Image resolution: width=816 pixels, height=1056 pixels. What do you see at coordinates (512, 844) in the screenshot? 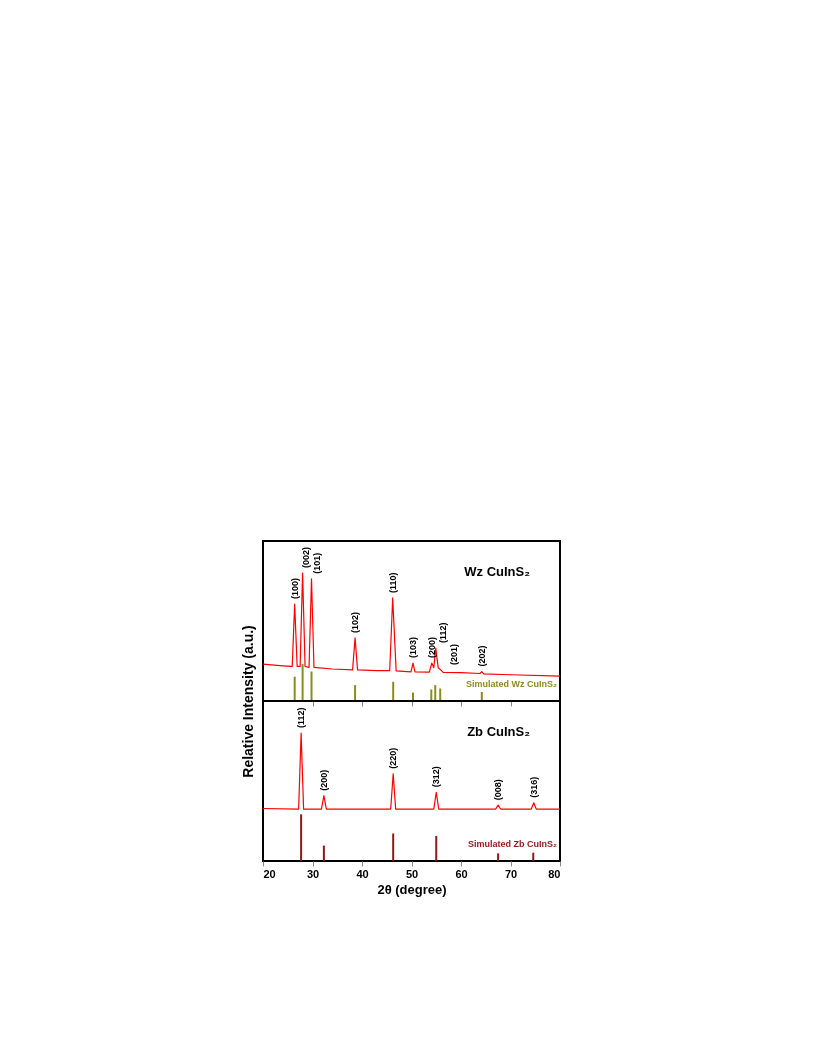
I see `series-label: Simulated Zb CuInS₂` at bounding box center [512, 844].